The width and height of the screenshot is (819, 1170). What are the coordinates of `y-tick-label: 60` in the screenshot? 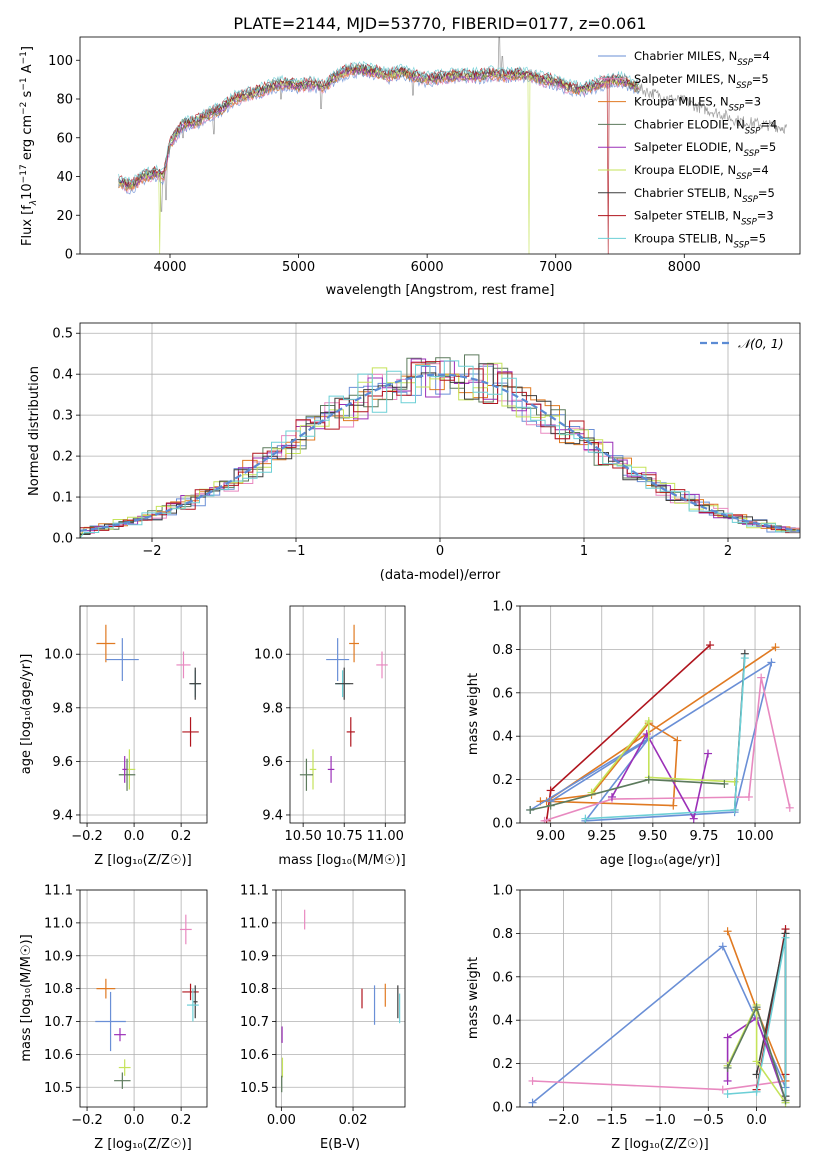 It's located at (64, 138).